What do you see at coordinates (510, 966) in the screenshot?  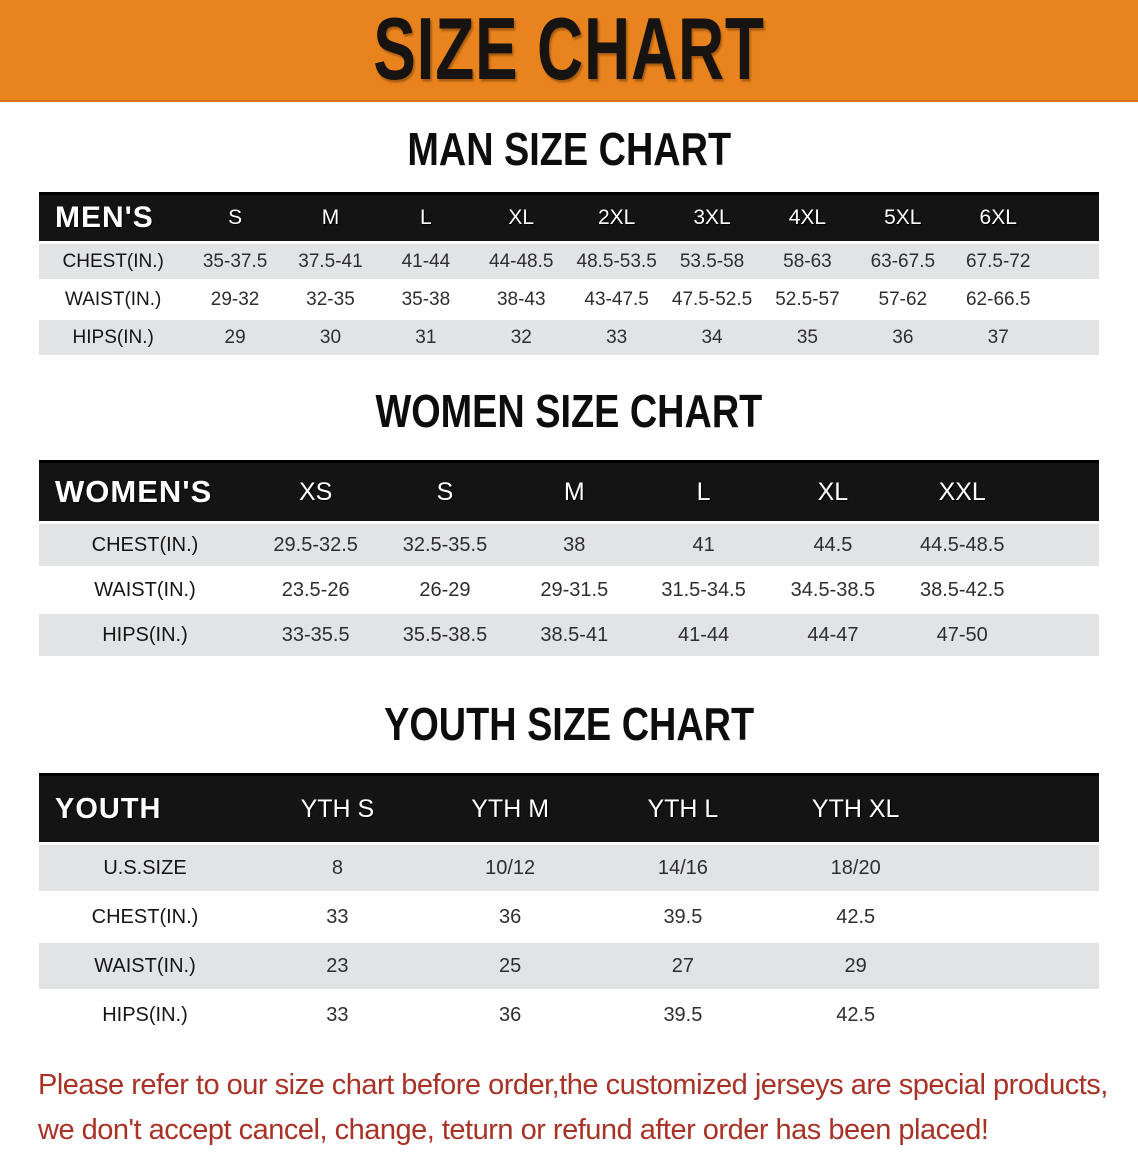 I see `cell: 25` at bounding box center [510, 966].